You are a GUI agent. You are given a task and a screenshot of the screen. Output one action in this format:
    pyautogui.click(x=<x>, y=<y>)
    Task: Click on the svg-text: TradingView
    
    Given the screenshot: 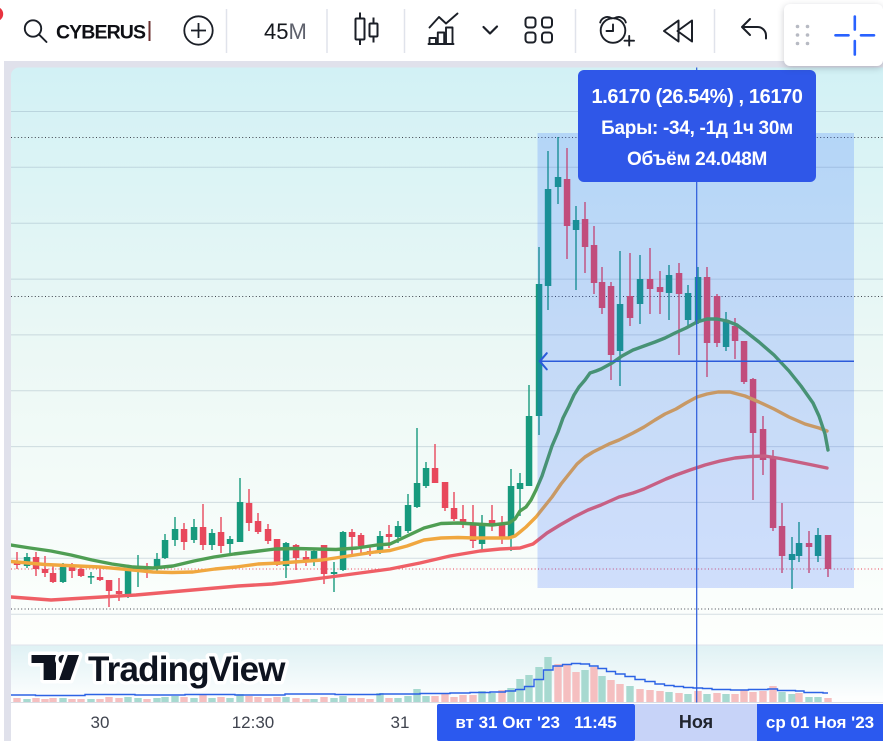 What is the action you would take?
    pyautogui.click(x=187, y=669)
    